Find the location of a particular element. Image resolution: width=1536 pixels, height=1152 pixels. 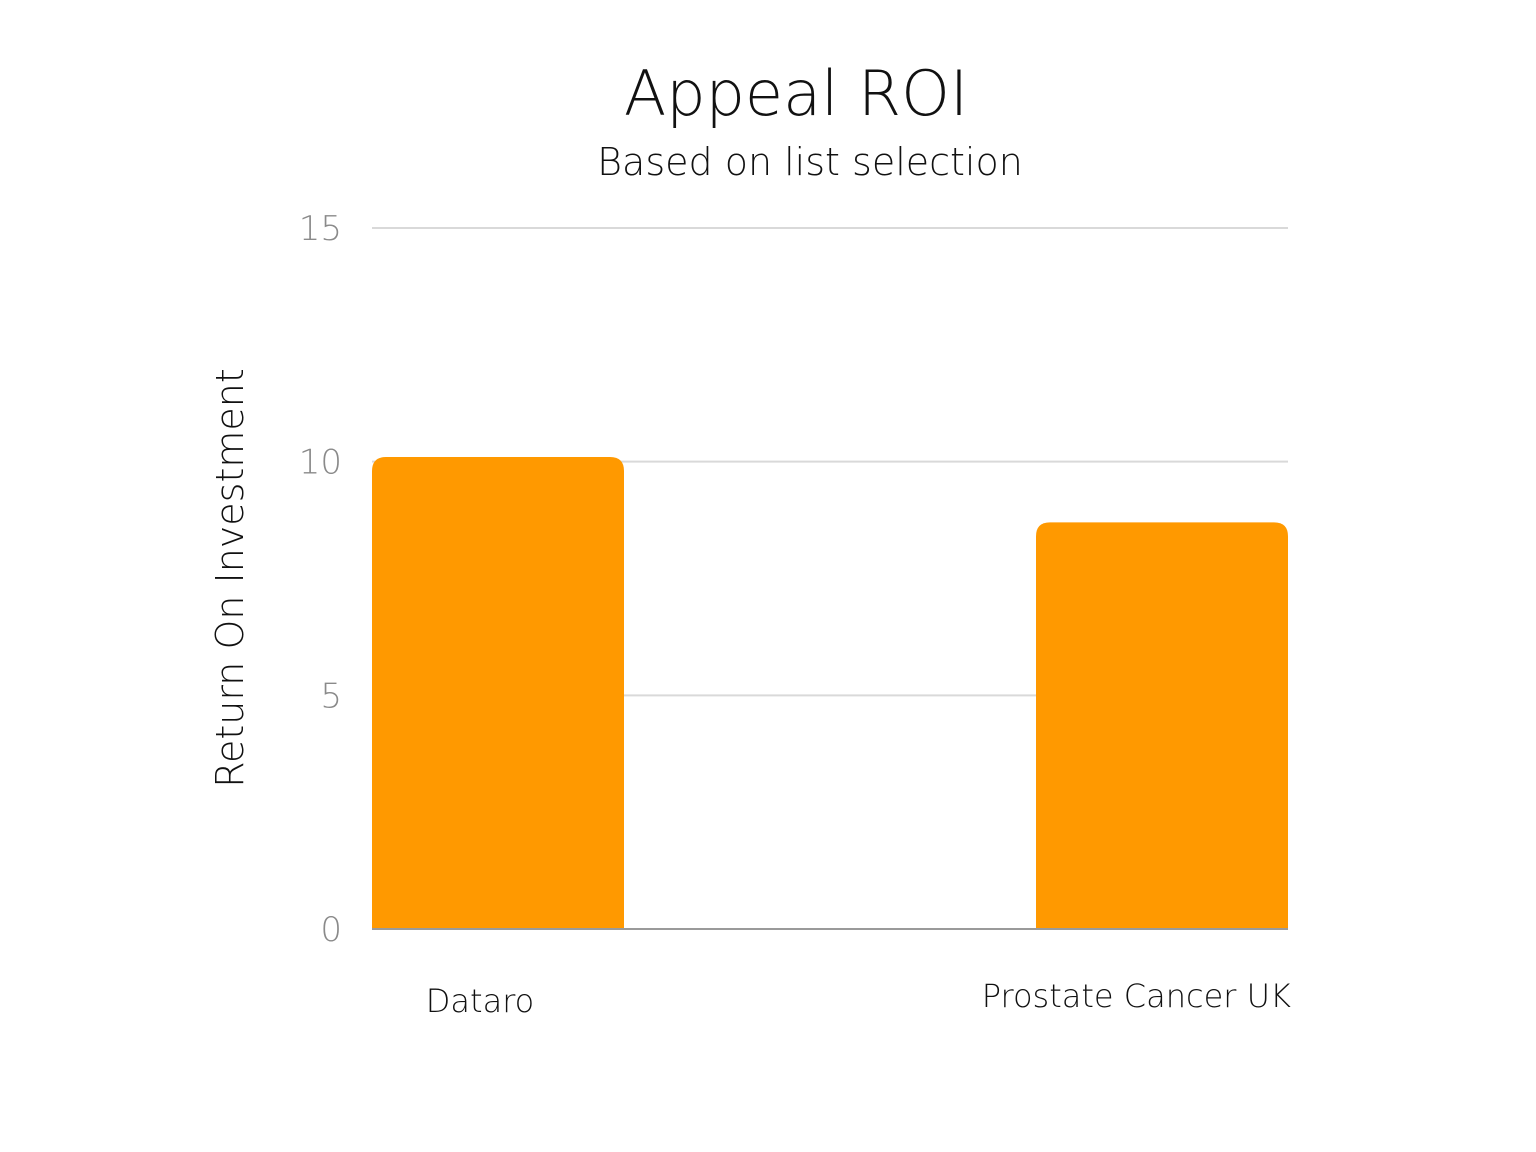

y-tick-label: 15 is located at coordinates (320, 229).